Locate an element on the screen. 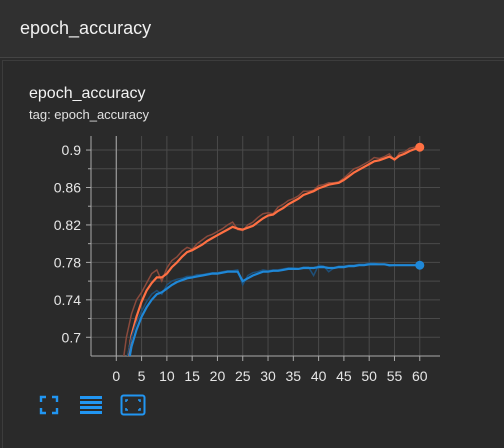  y-tick-label: 0.9 is located at coordinates (72, 150).